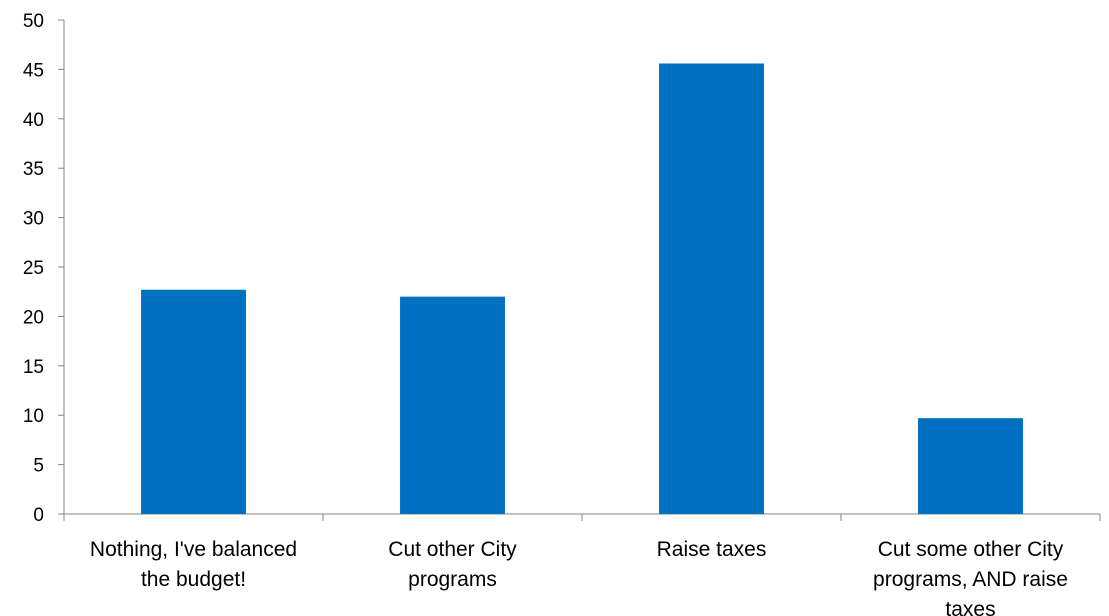  Describe the element at coordinates (33, 268) in the screenshot. I see `y-tick-label: 25` at that location.